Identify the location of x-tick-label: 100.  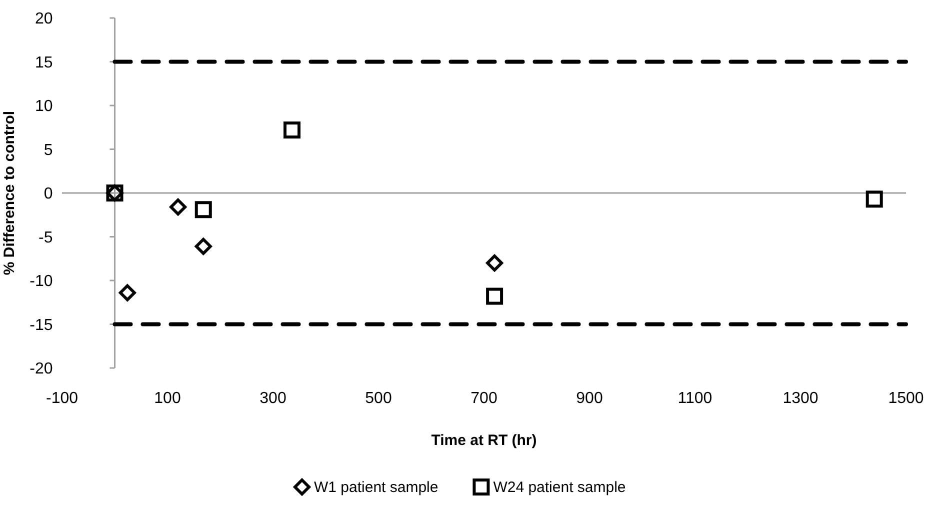
(167, 398).